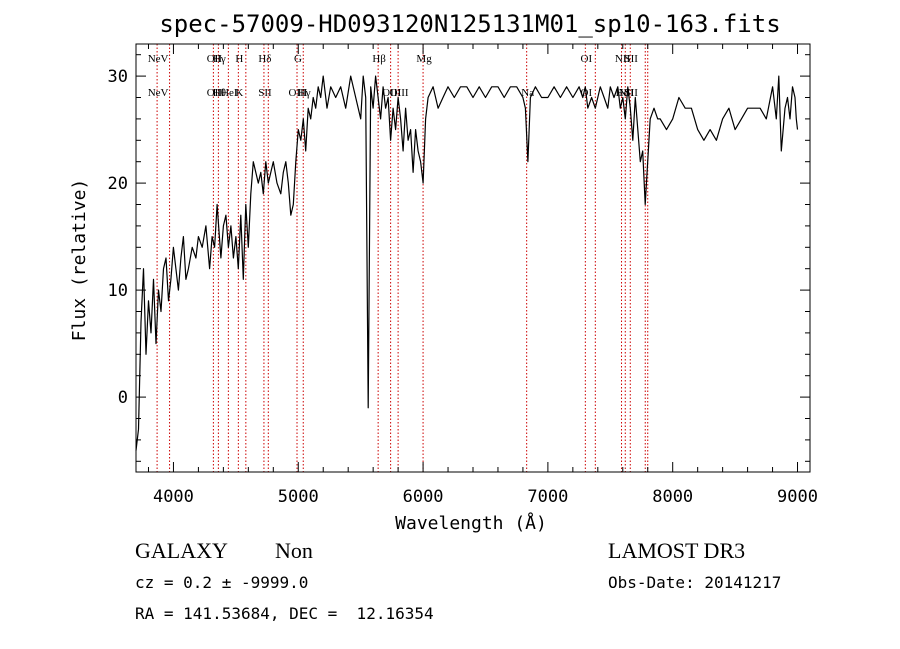 Image resolution: width=900 pixels, height=649 pixels. What do you see at coordinates (118, 77) in the screenshot?
I see `y-tick-label: 30` at bounding box center [118, 77].